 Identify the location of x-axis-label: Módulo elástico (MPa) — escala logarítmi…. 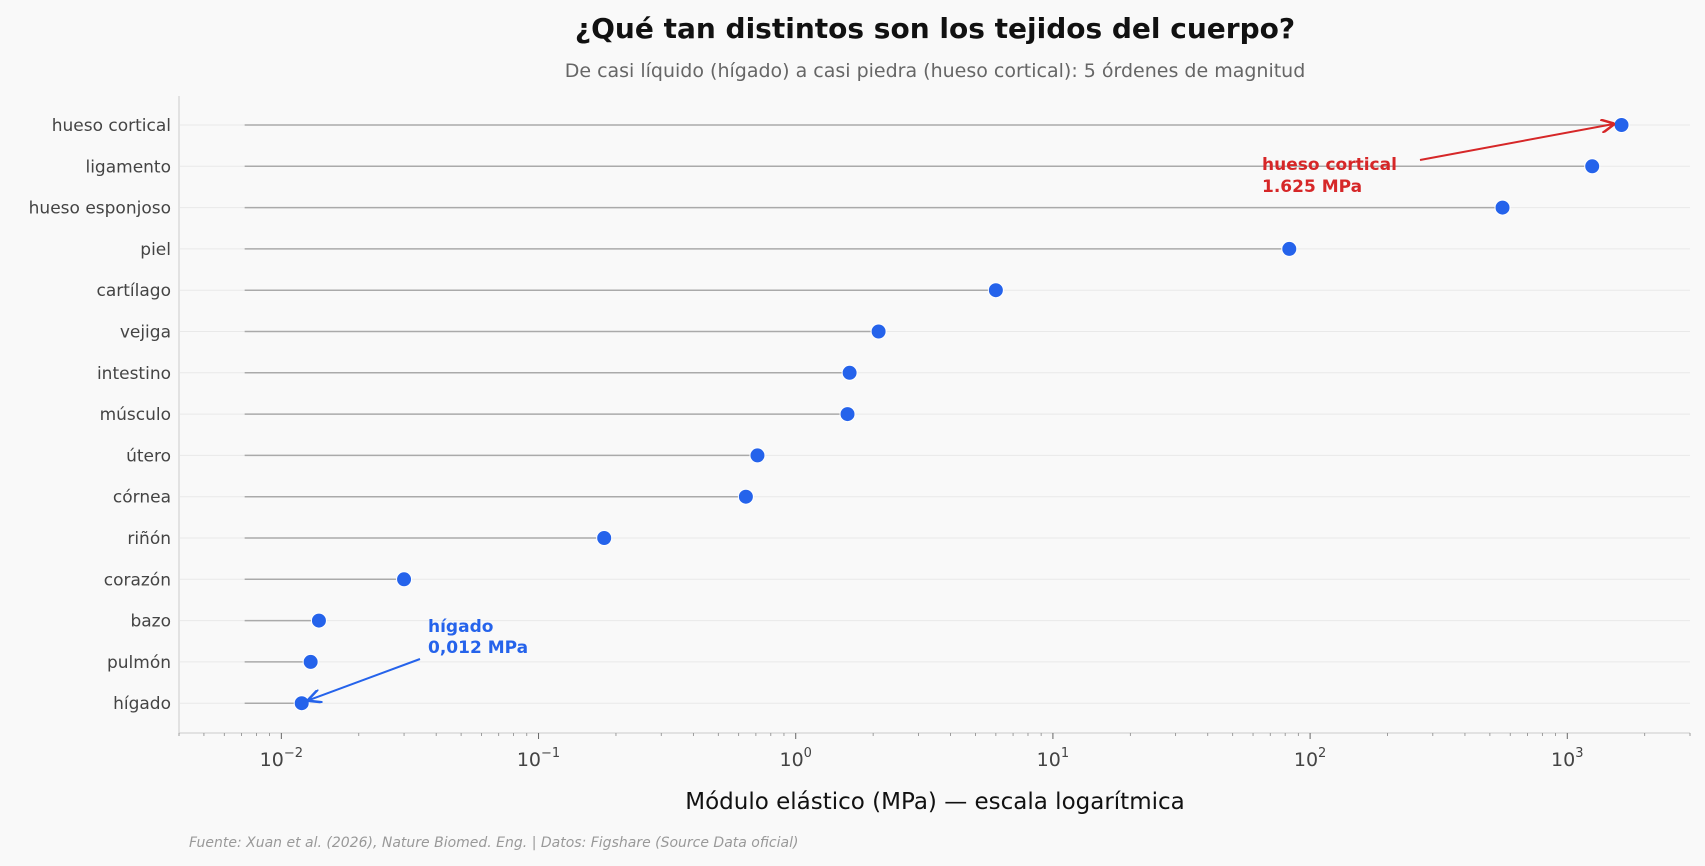
(935, 802).